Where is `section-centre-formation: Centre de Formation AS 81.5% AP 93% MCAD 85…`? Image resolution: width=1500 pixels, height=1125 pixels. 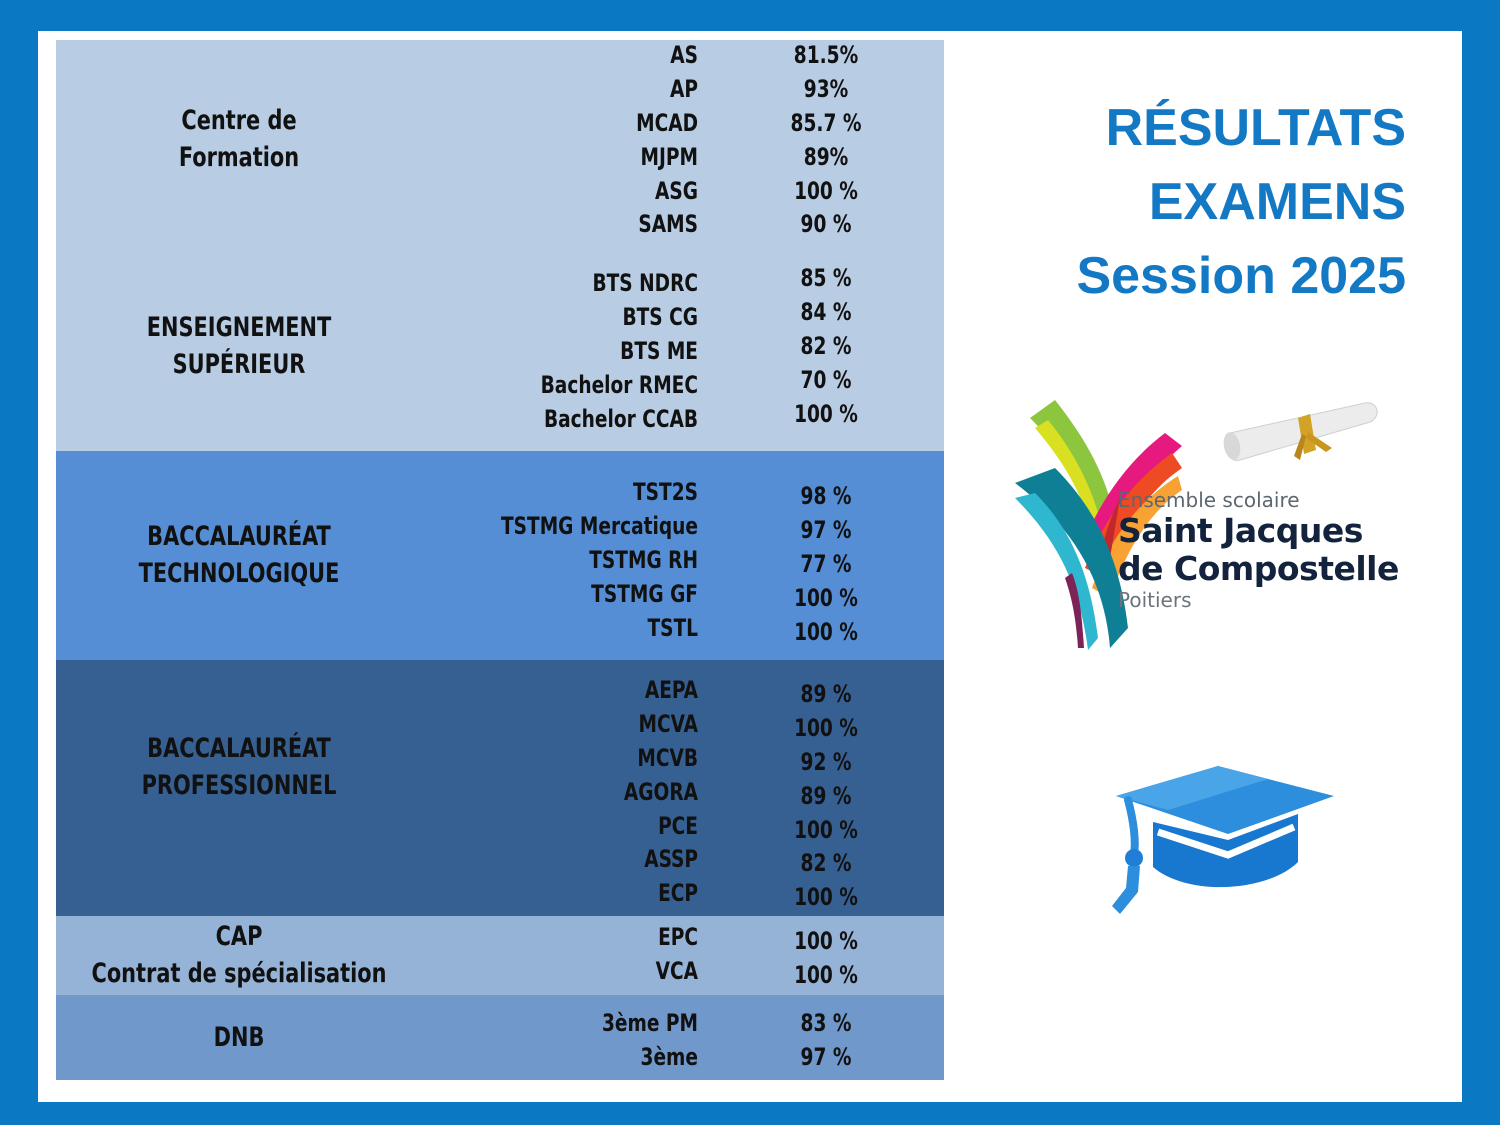 section-centre-formation: Centre de Formation AS 81.5% AP 93% MCAD 85… is located at coordinates (500, 145).